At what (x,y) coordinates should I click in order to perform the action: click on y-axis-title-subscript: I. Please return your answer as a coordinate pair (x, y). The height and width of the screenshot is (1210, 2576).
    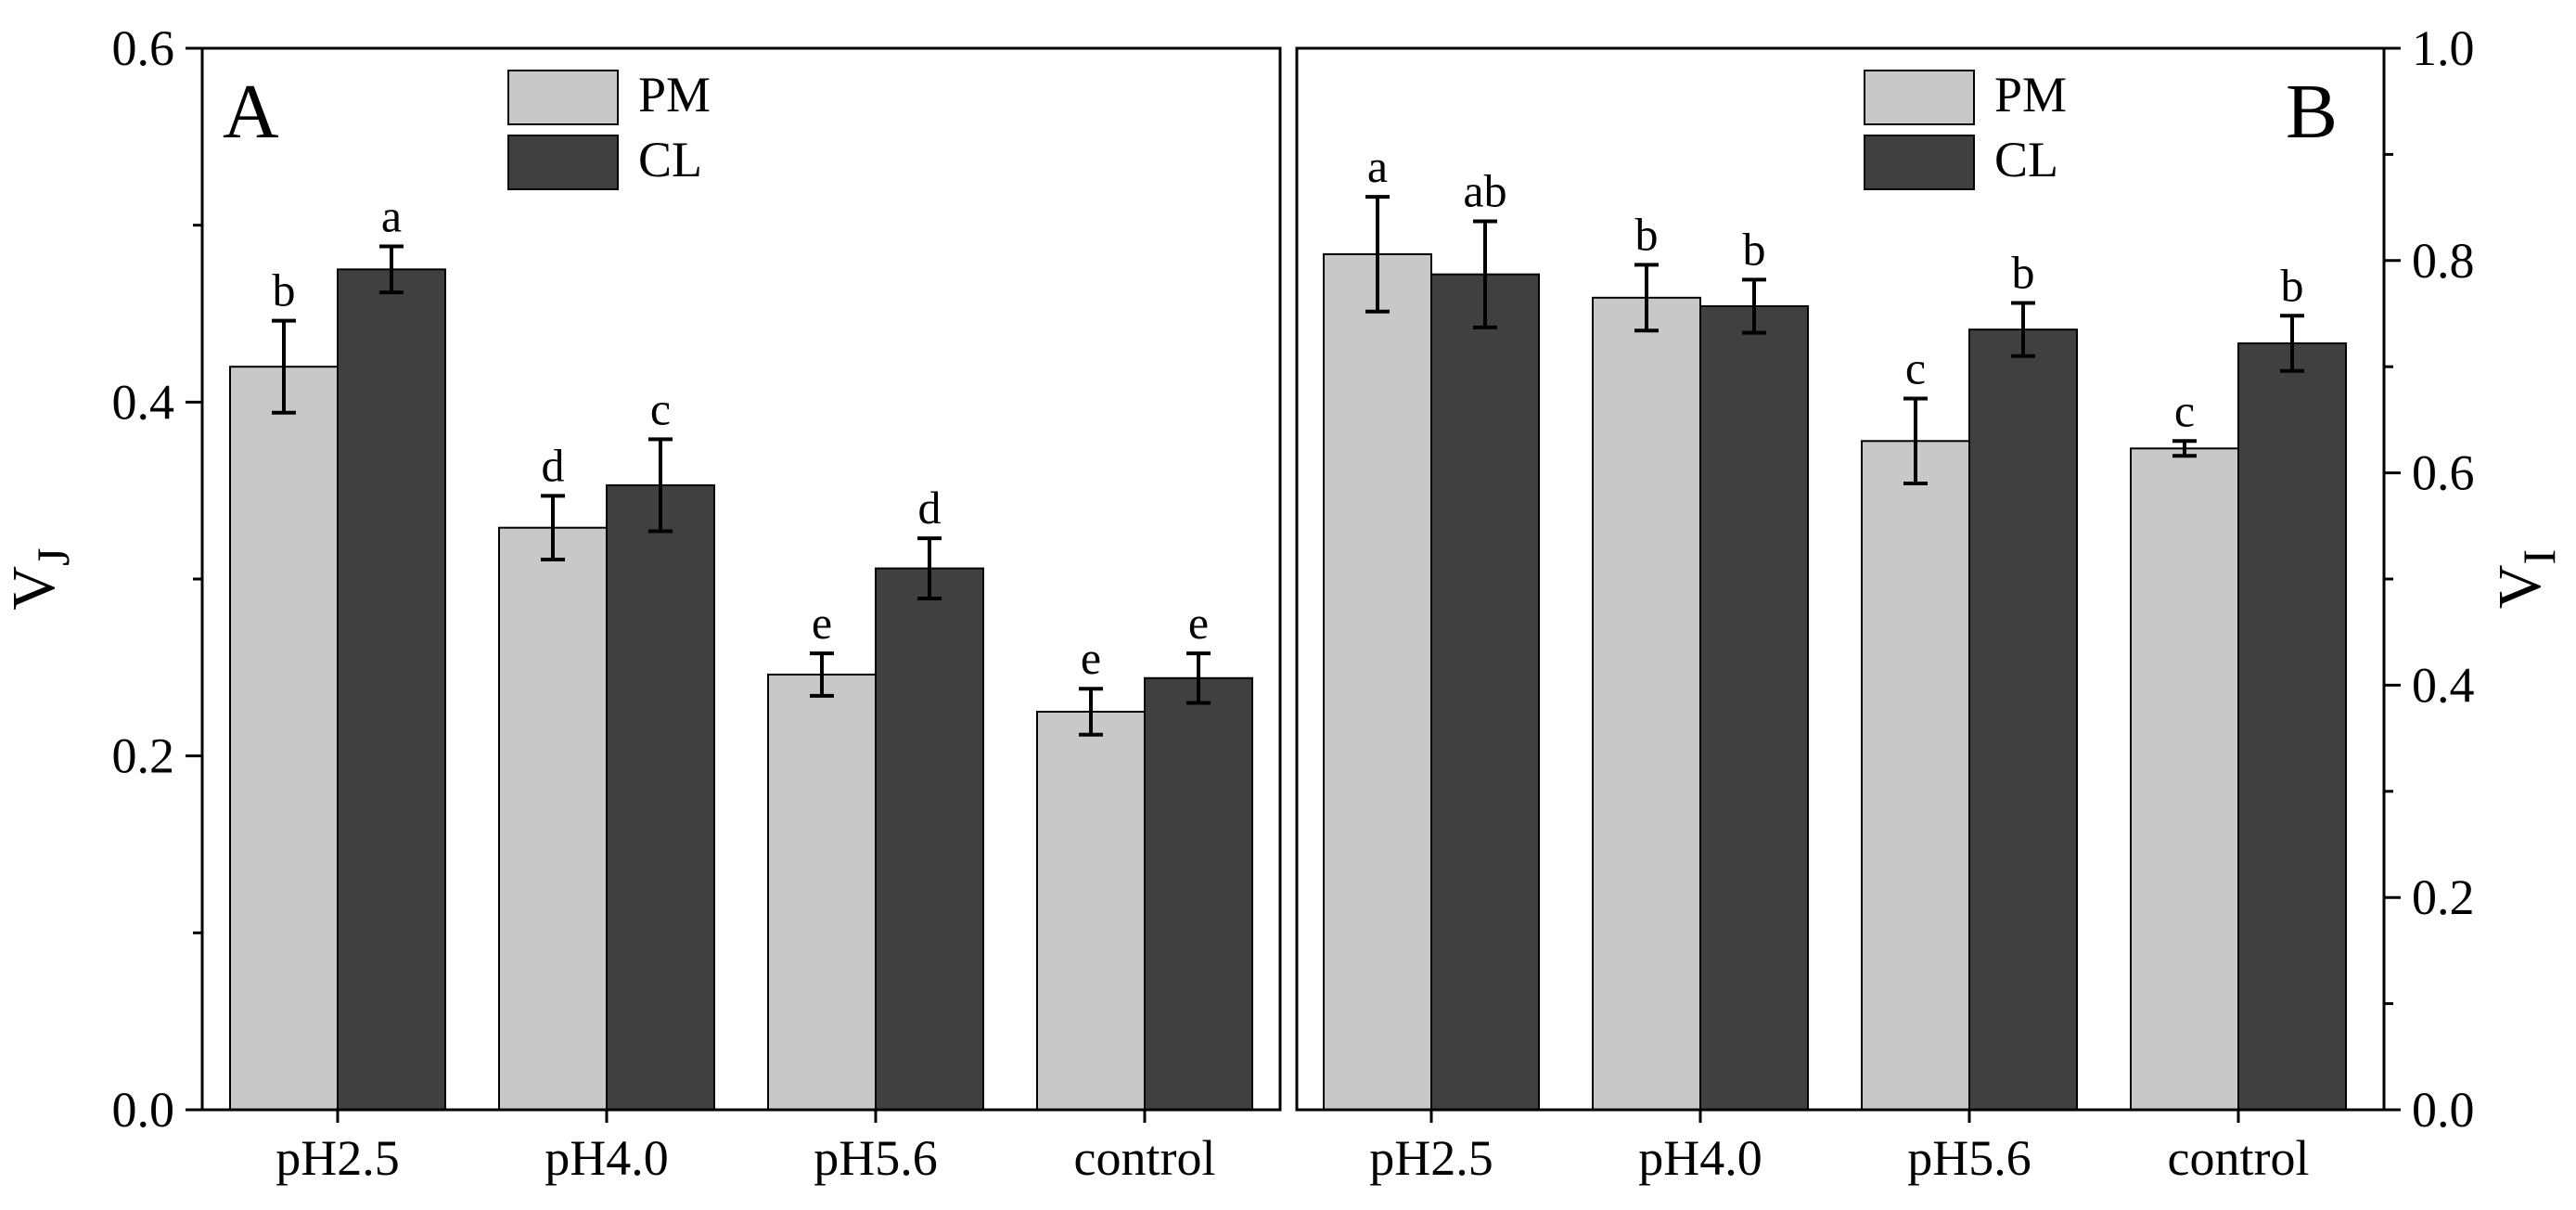
    Looking at the image, I should click on (2539, 557).